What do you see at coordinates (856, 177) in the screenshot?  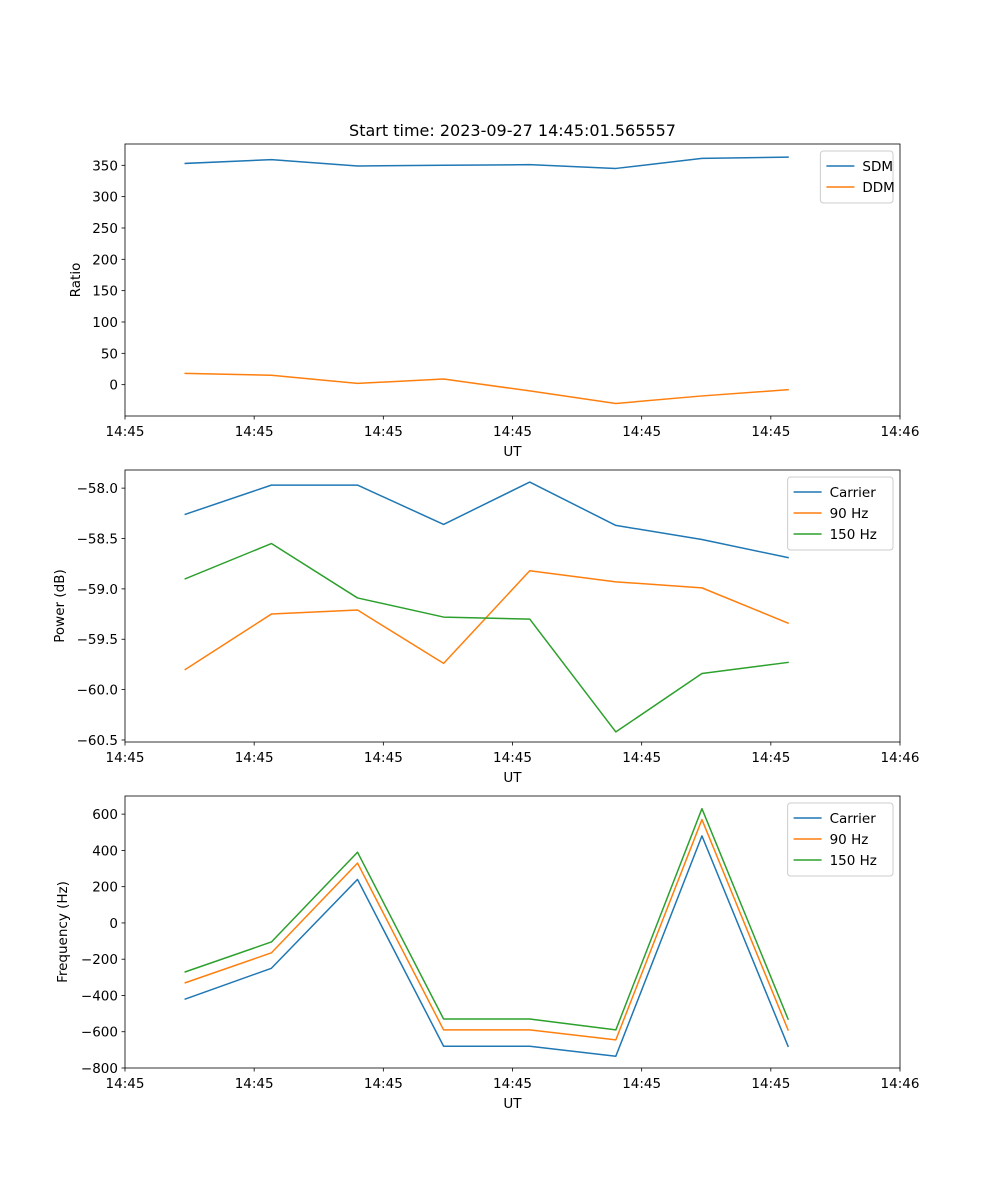 I see `ratio-legend-box` at bounding box center [856, 177].